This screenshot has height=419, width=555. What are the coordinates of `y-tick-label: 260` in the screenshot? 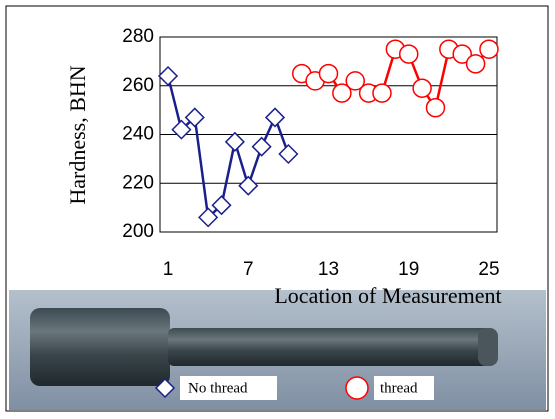 It's located at (138, 85).